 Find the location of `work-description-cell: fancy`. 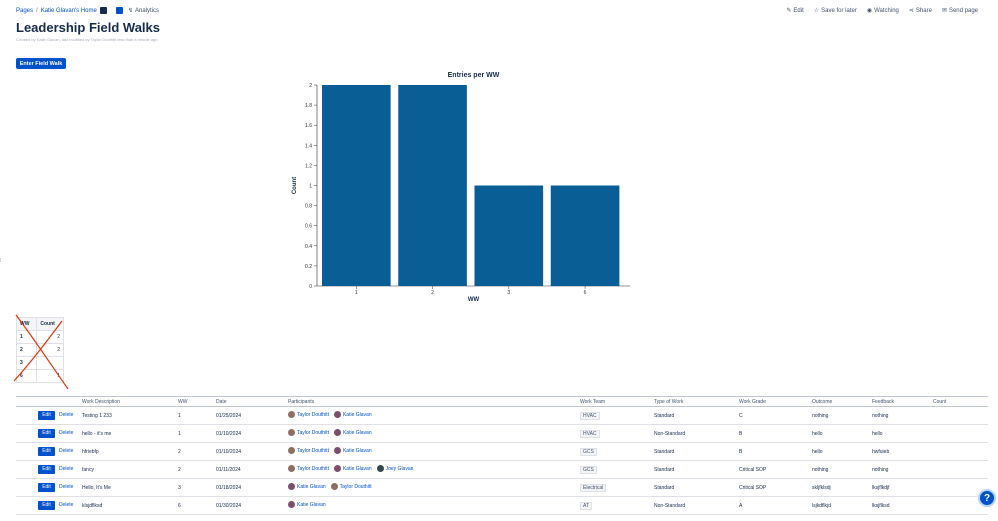

work-description-cell: fancy is located at coordinates (128, 469).